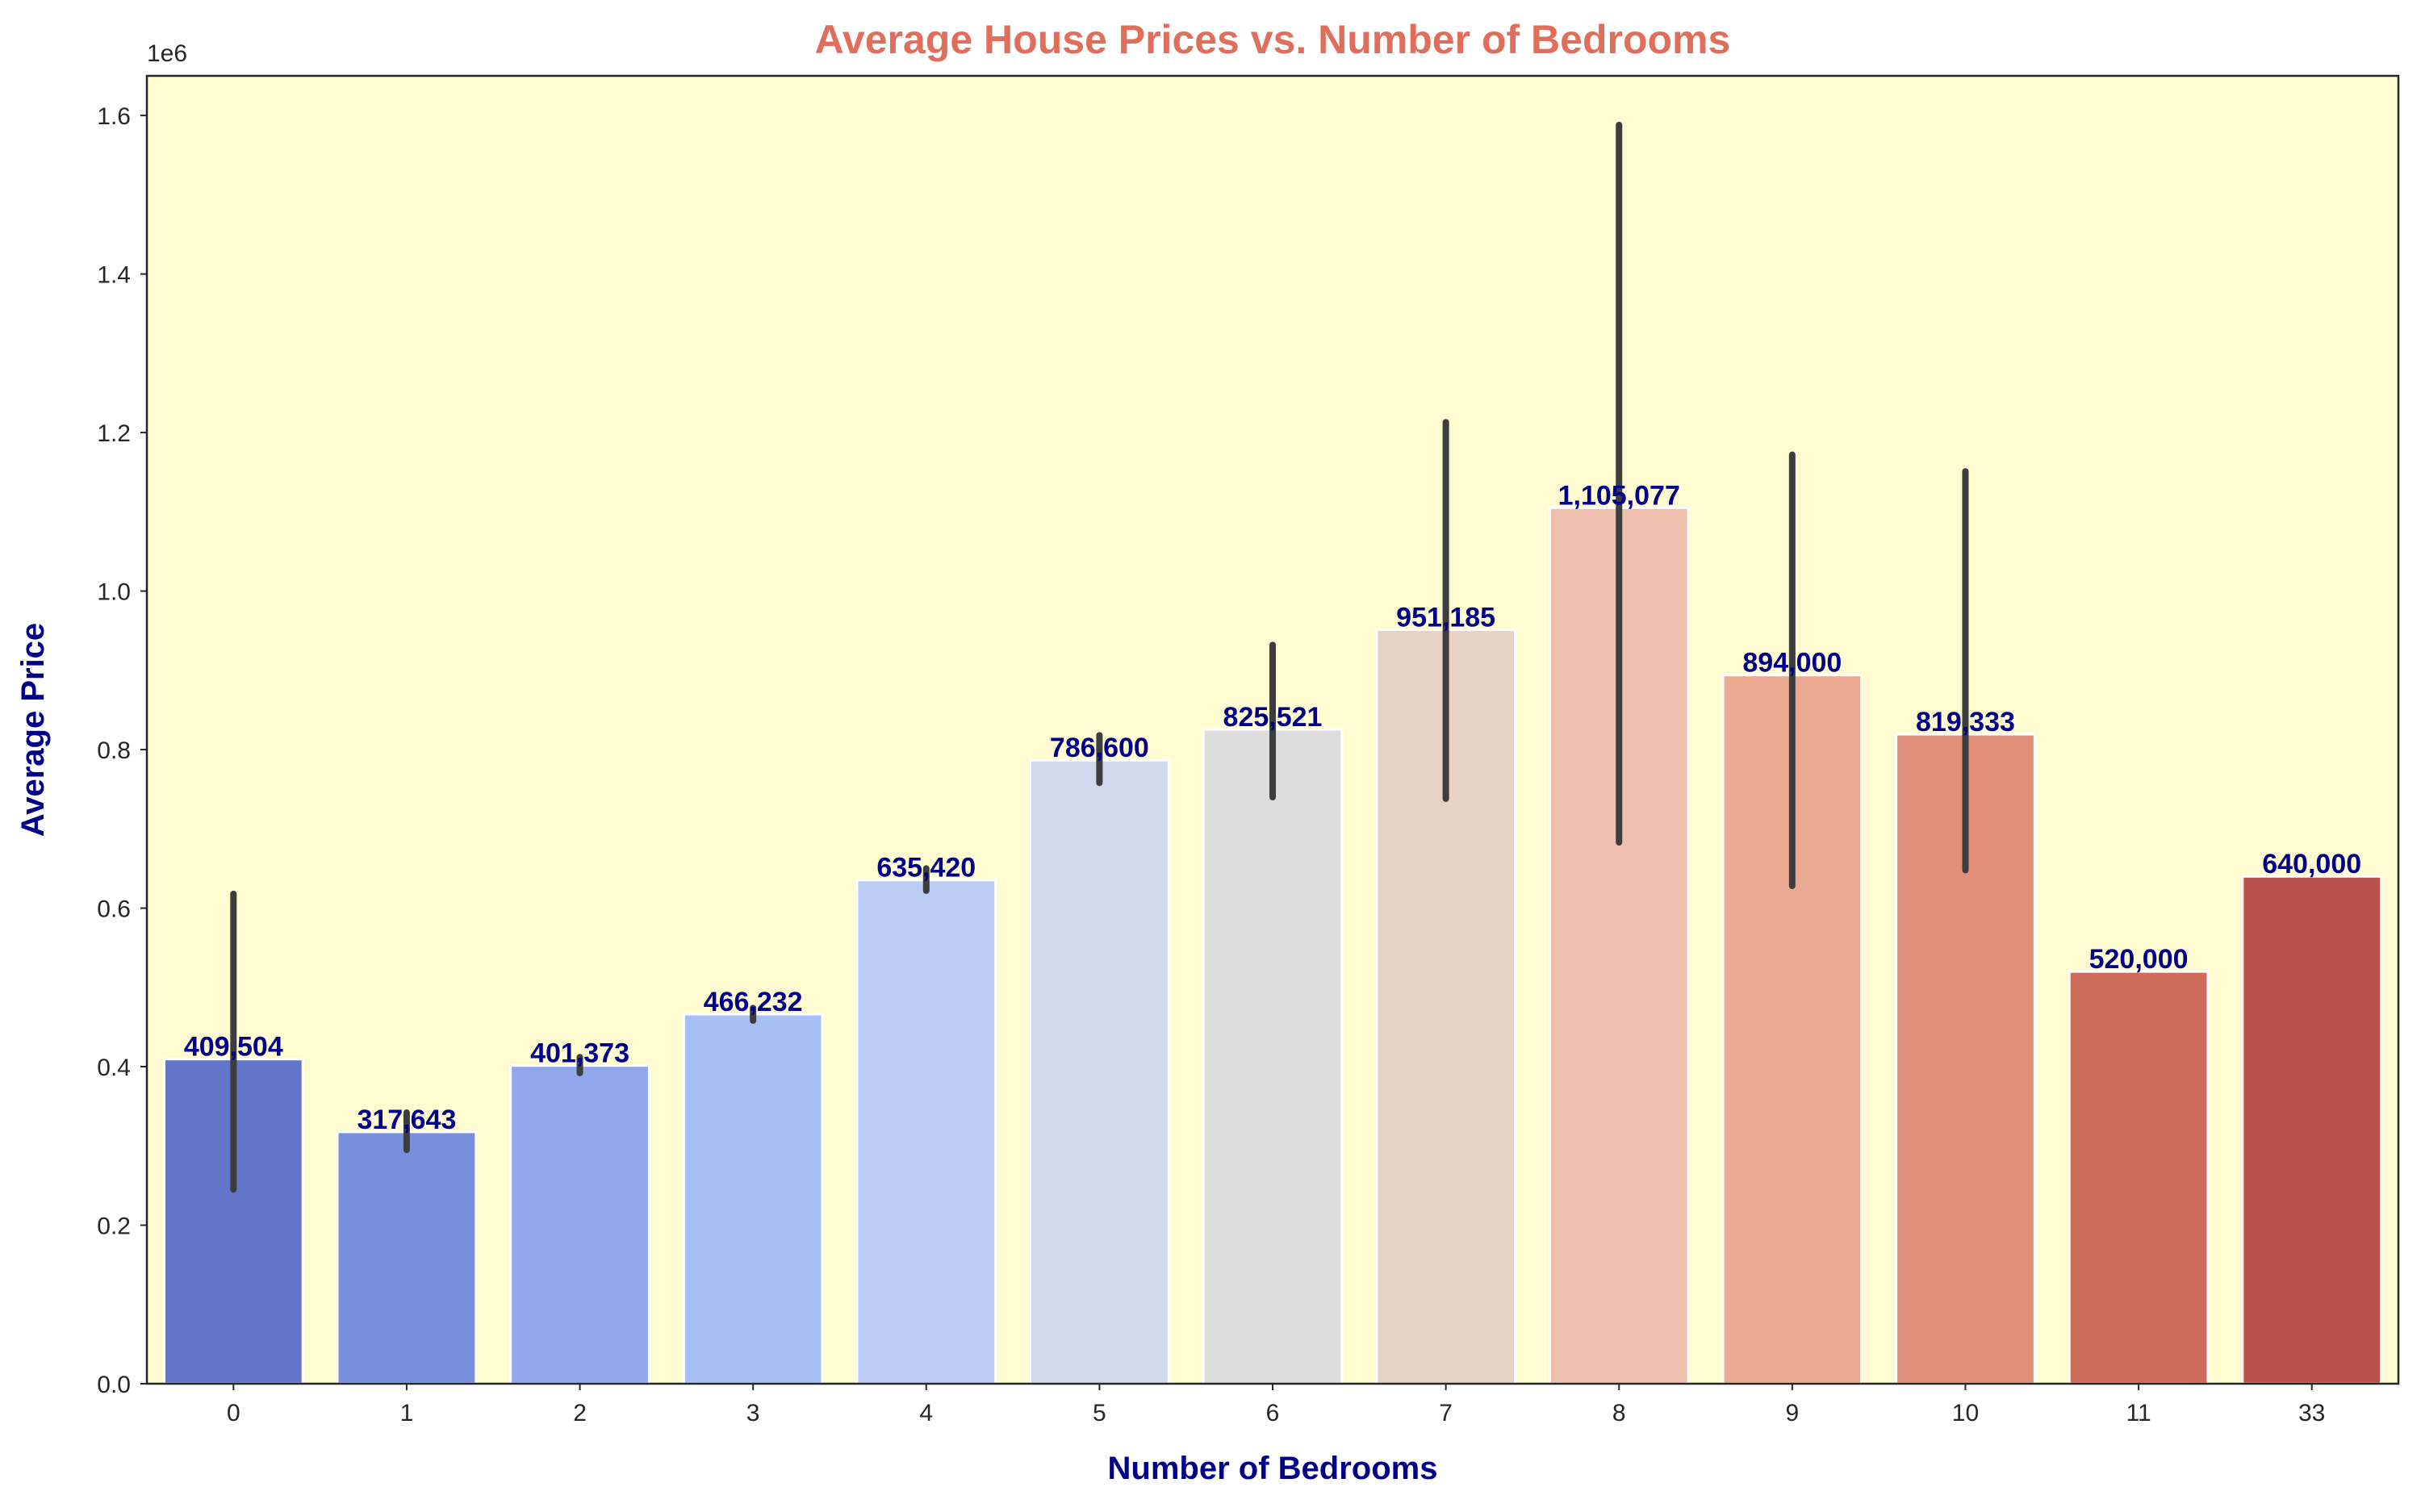 The height and width of the screenshot is (1512, 2421). Describe the element at coordinates (1273, 717) in the screenshot. I see `value-label-6: 825,521` at that location.